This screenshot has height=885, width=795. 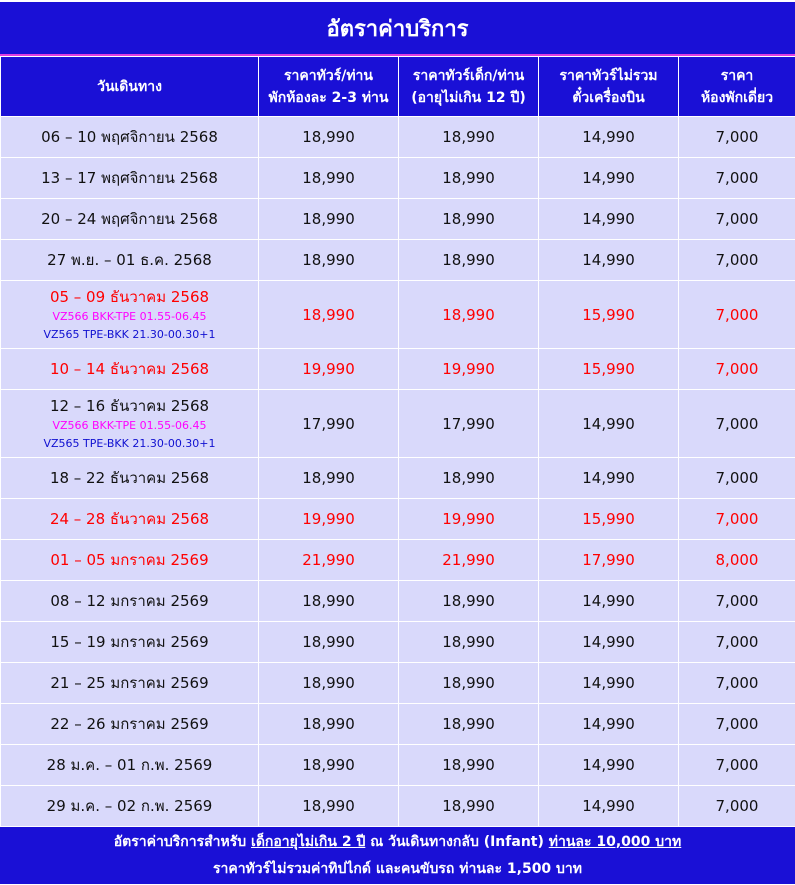 What do you see at coordinates (328, 423) in the screenshot?
I see `adult-price: 17,990` at bounding box center [328, 423].